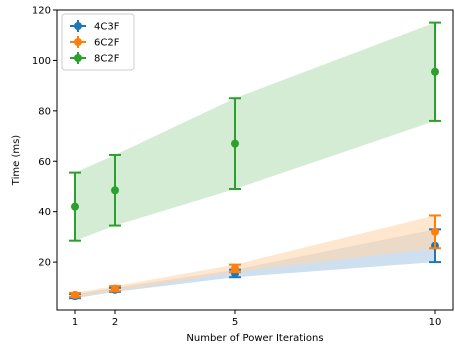  Describe the element at coordinates (44, 137) in the screenshot. I see `y-axis-ticks: 20 40 60 80 100 120` at that location.